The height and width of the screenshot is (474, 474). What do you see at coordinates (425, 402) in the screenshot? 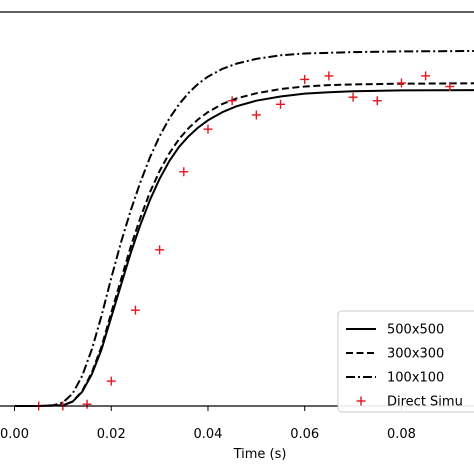
I see `legend-label: Direct Simu` at bounding box center [425, 402].